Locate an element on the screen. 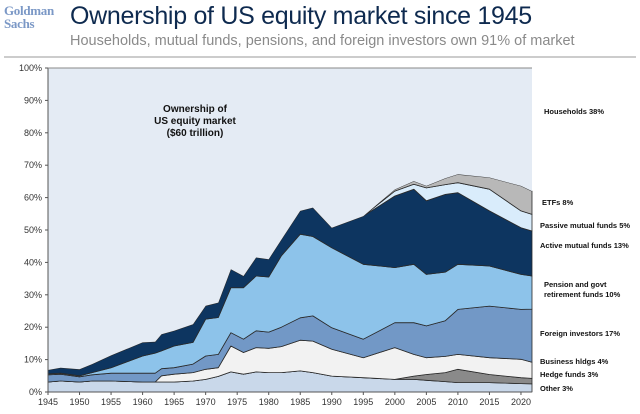 The width and height of the screenshot is (640, 414). label-passive: Passive mutual funds 5% is located at coordinates (585, 225).